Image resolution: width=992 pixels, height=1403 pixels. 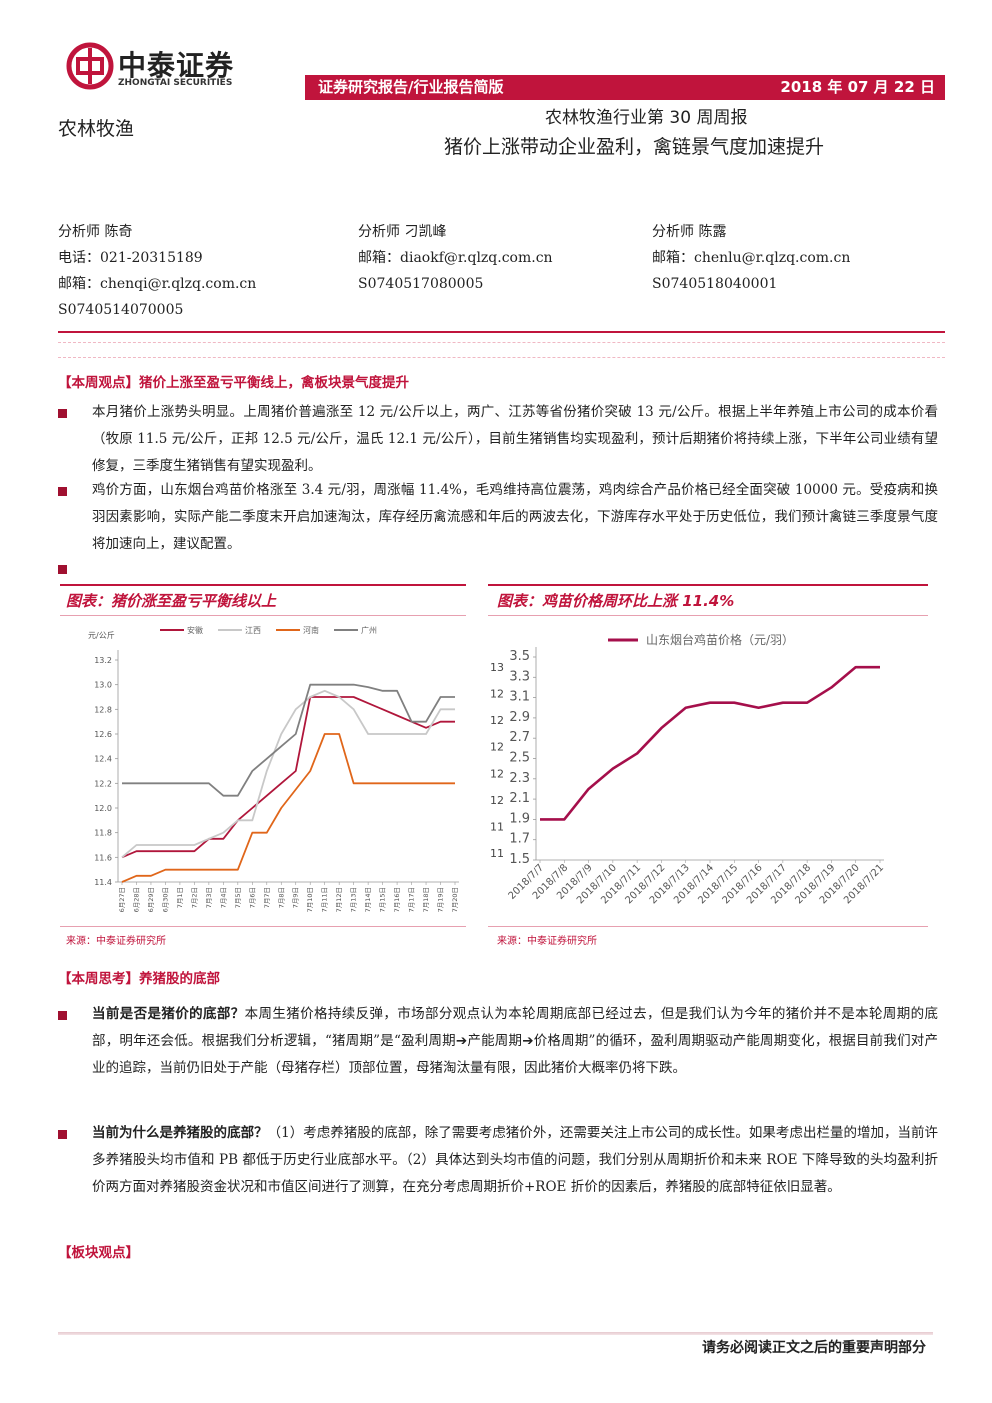 I want to click on analyst-line: 分析师 陈露, so click(x=689, y=232).